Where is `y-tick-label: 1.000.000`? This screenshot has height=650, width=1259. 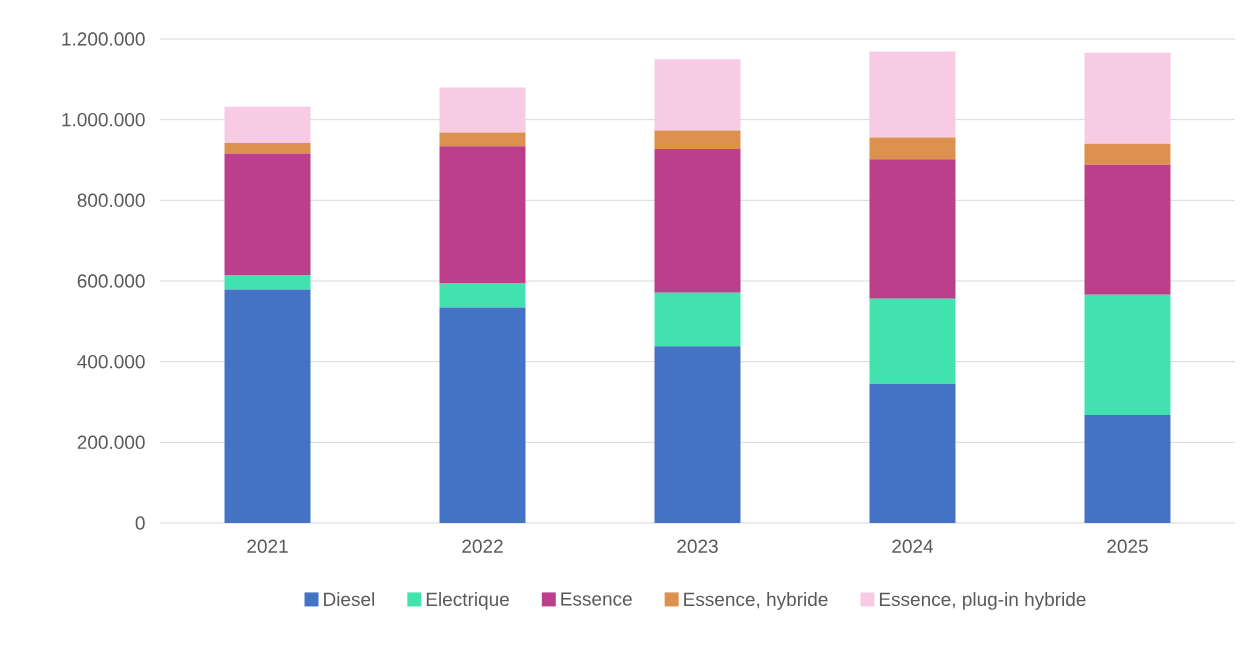
y-tick-label: 1.000.000 is located at coordinates (103, 119).